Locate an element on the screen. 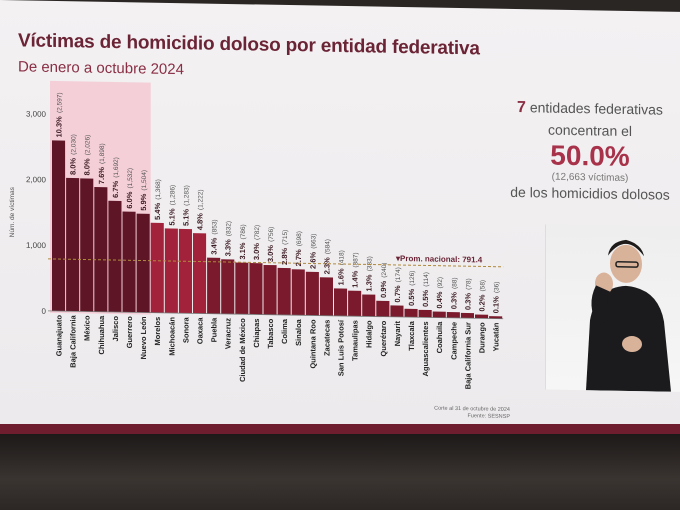  percent-label: 0.7% is located at coordinates (397, 294).